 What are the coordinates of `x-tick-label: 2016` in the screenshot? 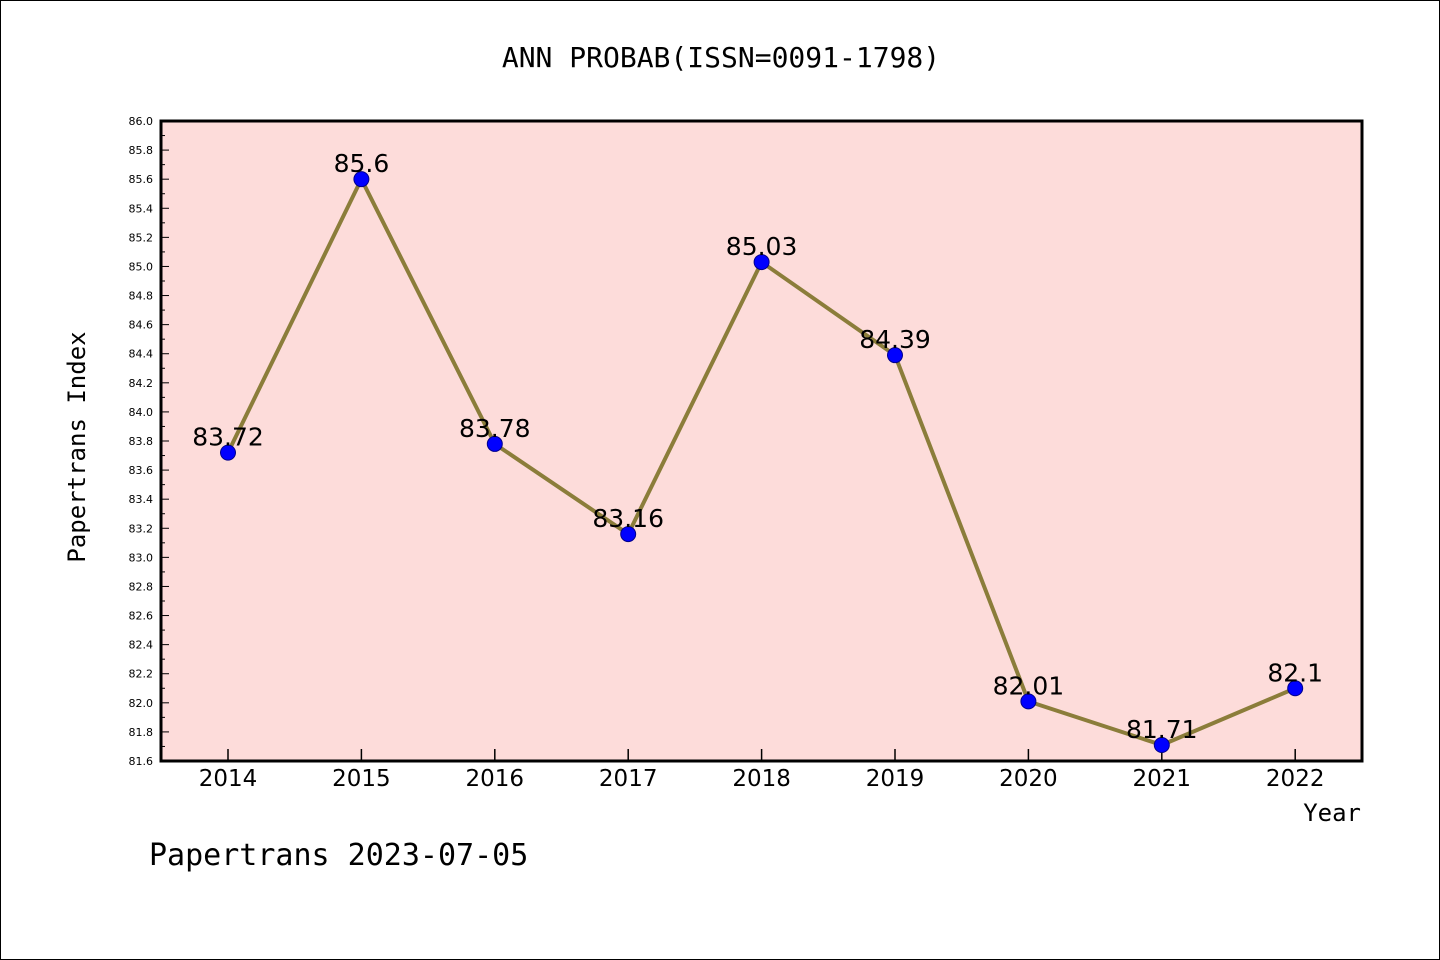 It's located at (495, 779).